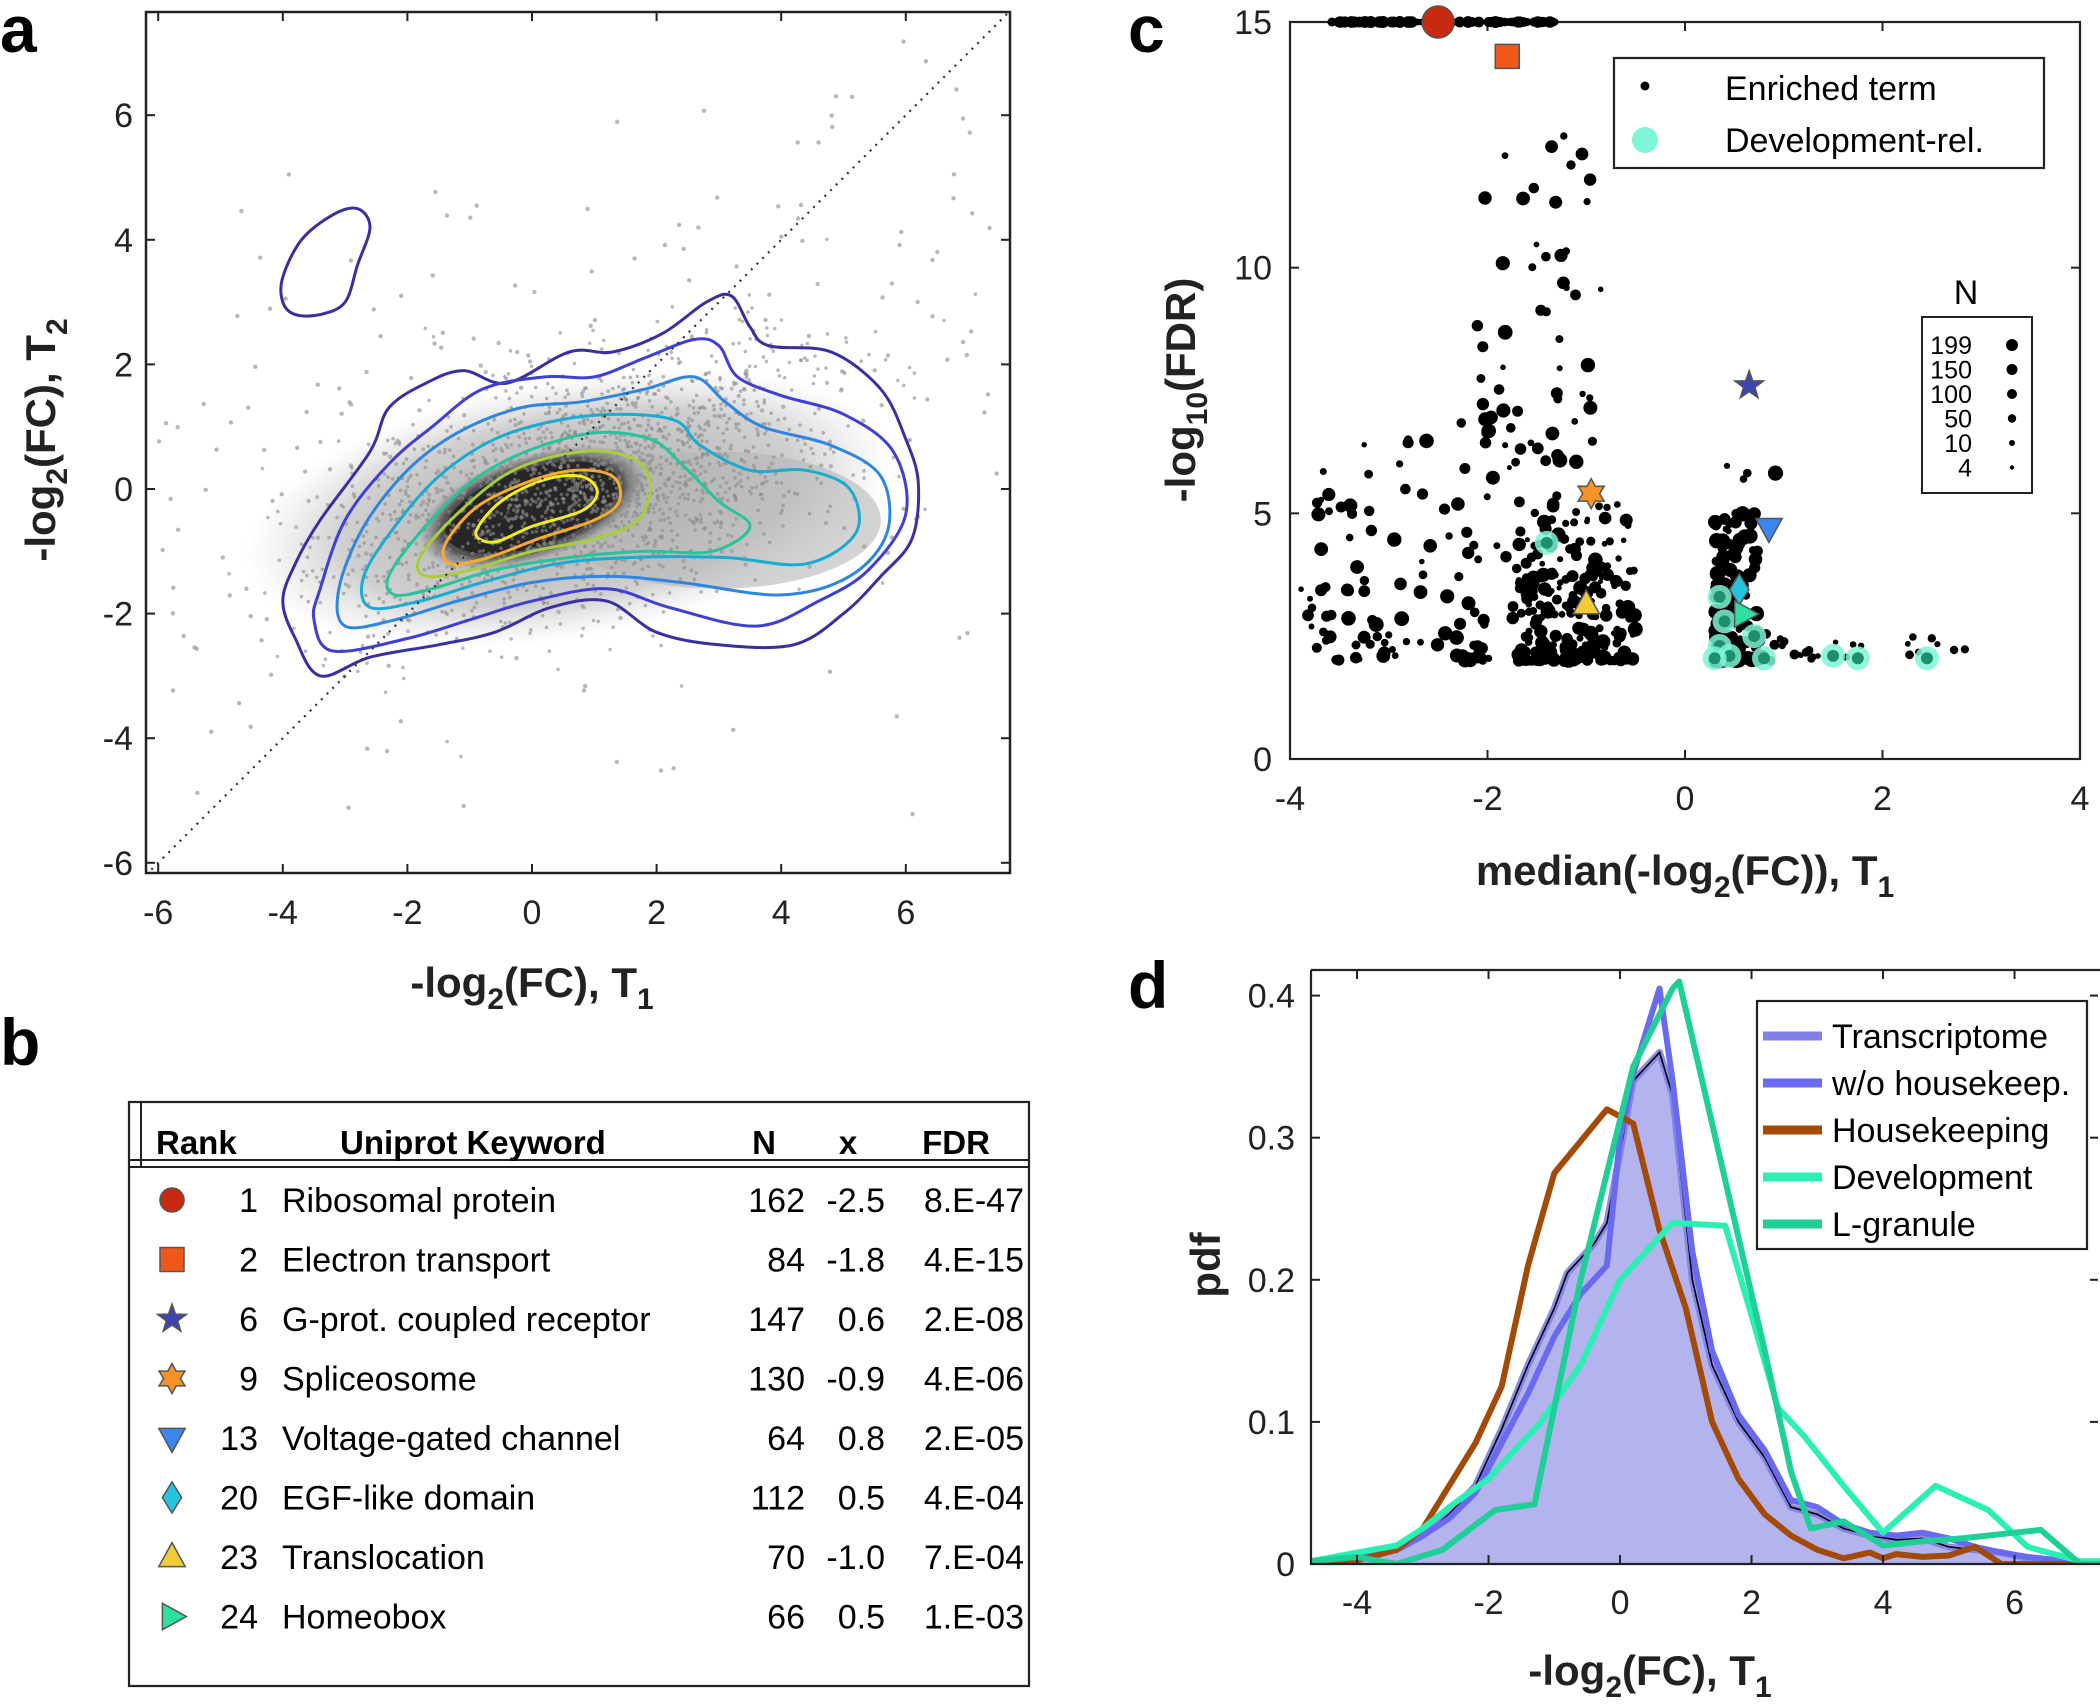  What do you see at coordinates (974, 1499) in the screenshot?
I see `fdr-cell: 4.E-04` at bounding box center [974, 1499].